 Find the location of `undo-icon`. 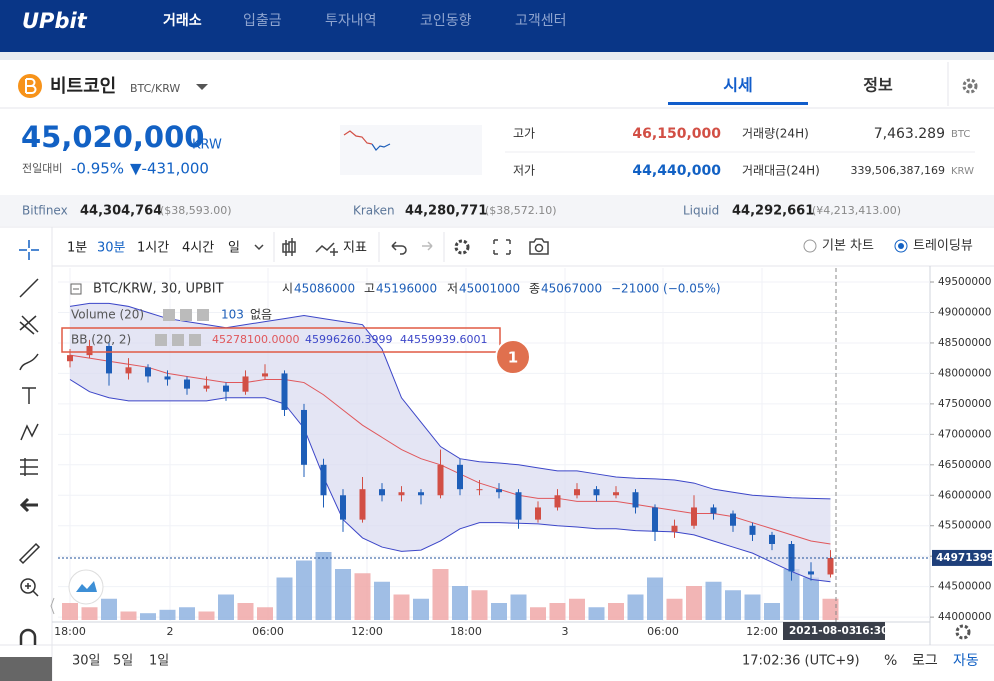

undo-icon is located at coordinates (399, 248).